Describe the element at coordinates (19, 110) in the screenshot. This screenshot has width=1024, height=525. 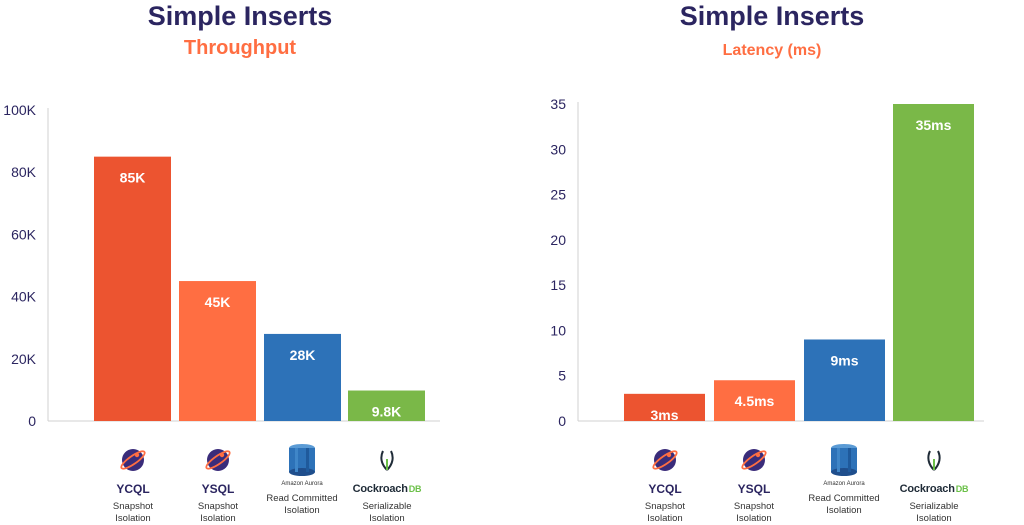
I see `y-tick-label: 100K` at that location.